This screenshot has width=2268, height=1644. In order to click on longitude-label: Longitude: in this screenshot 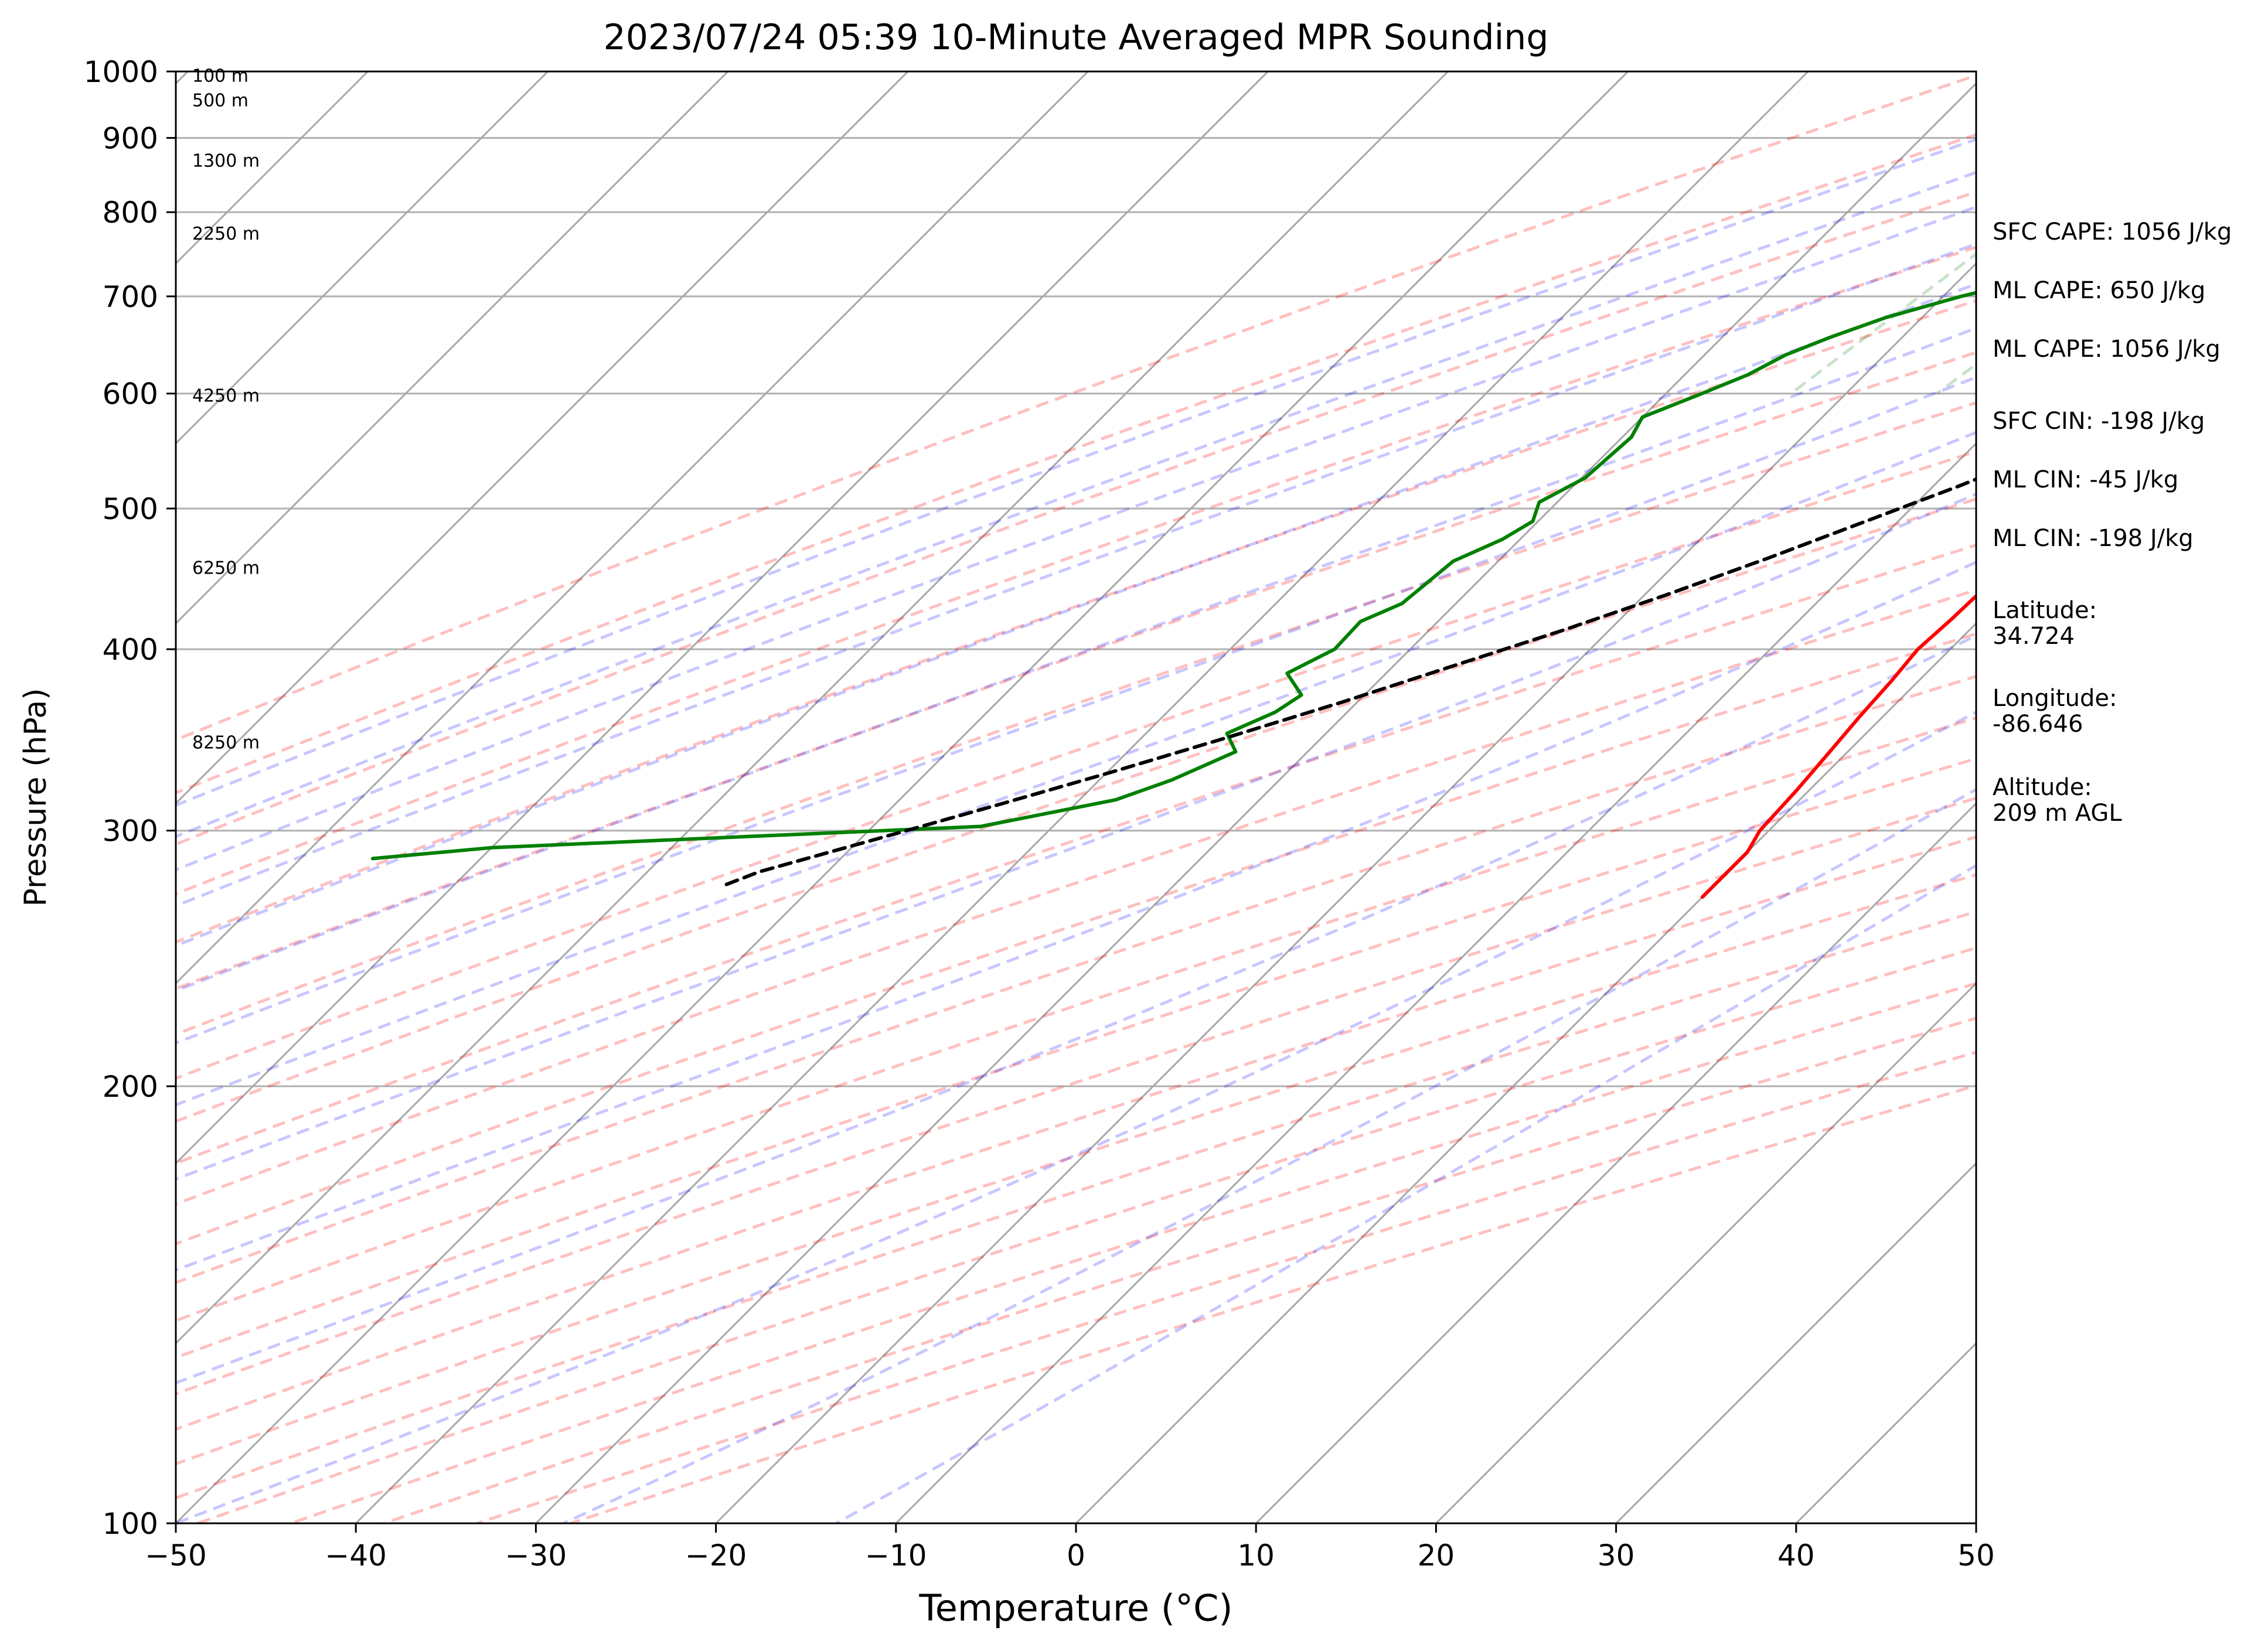, I will do `click(2055, 698)`.